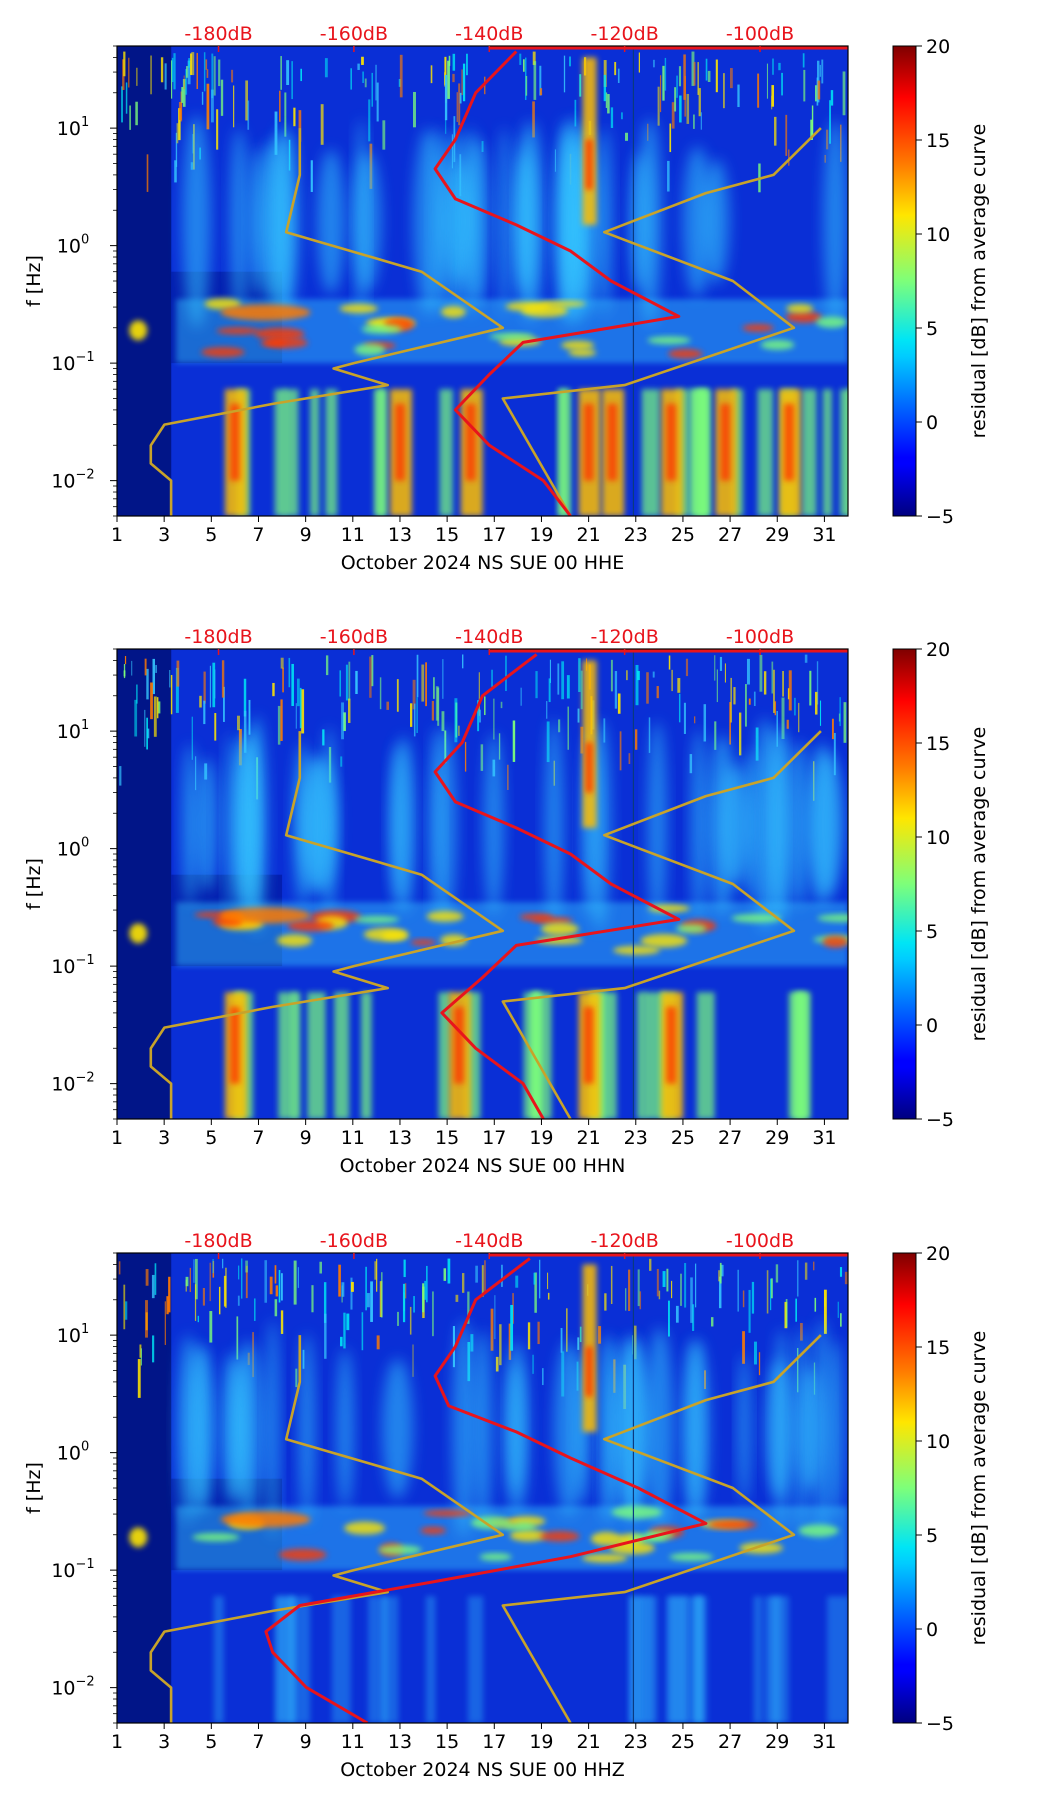 The width and height of the screenshot is (1052, 1806). Describe the element at coordinates (494, 1742) in the screenshot. I see `x-tick-label: 17` at that location.